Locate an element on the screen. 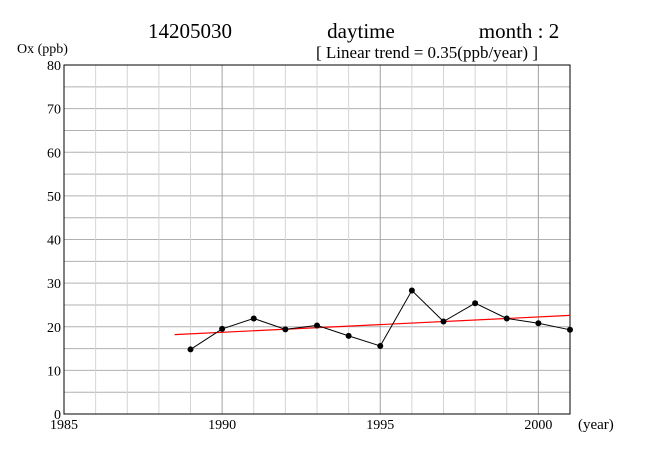  trend-note: [ Linear trend = 0.35(ppb/year) ] is located at coordinates (427, 52).